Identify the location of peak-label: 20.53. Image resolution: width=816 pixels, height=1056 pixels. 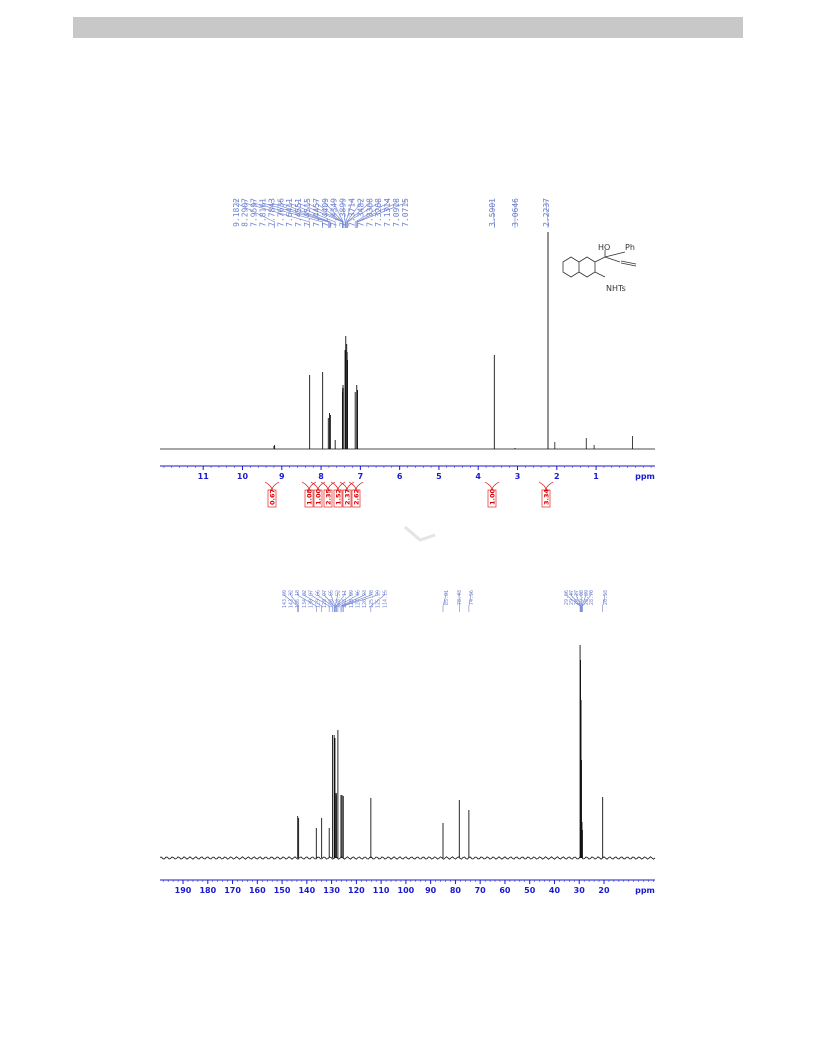
(606, 597).